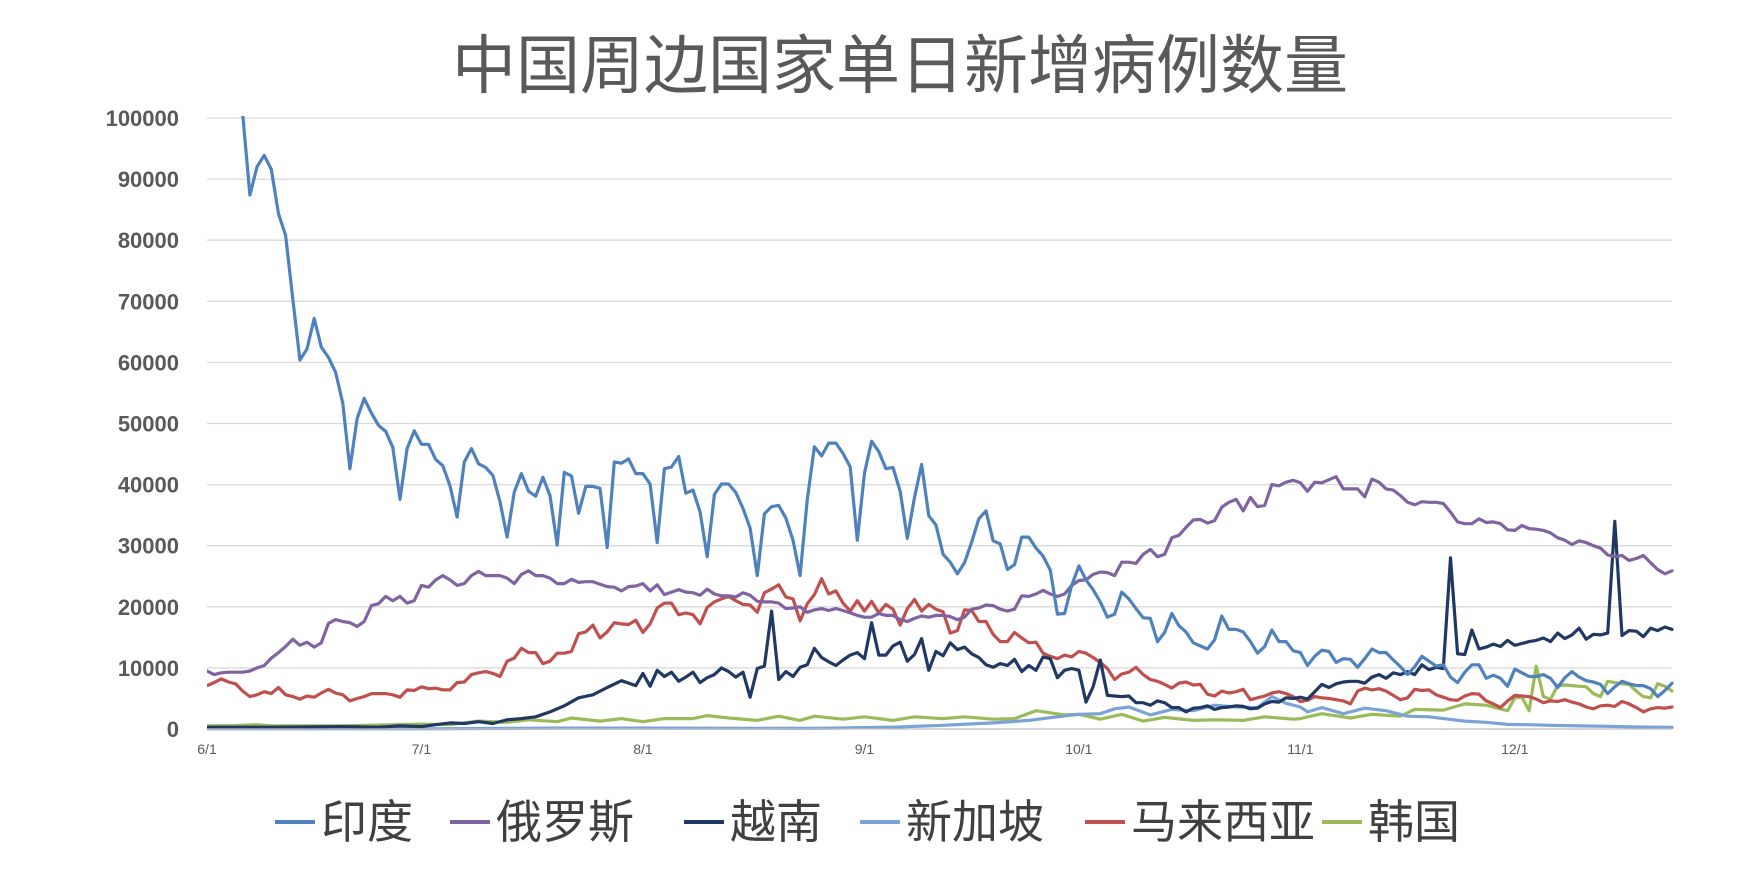 This screenshot has height=890, width=1758. I want to click on legend: 印度 俄罗斯 越南 新加坡 马来西亚 韩国, so click(867, 822).